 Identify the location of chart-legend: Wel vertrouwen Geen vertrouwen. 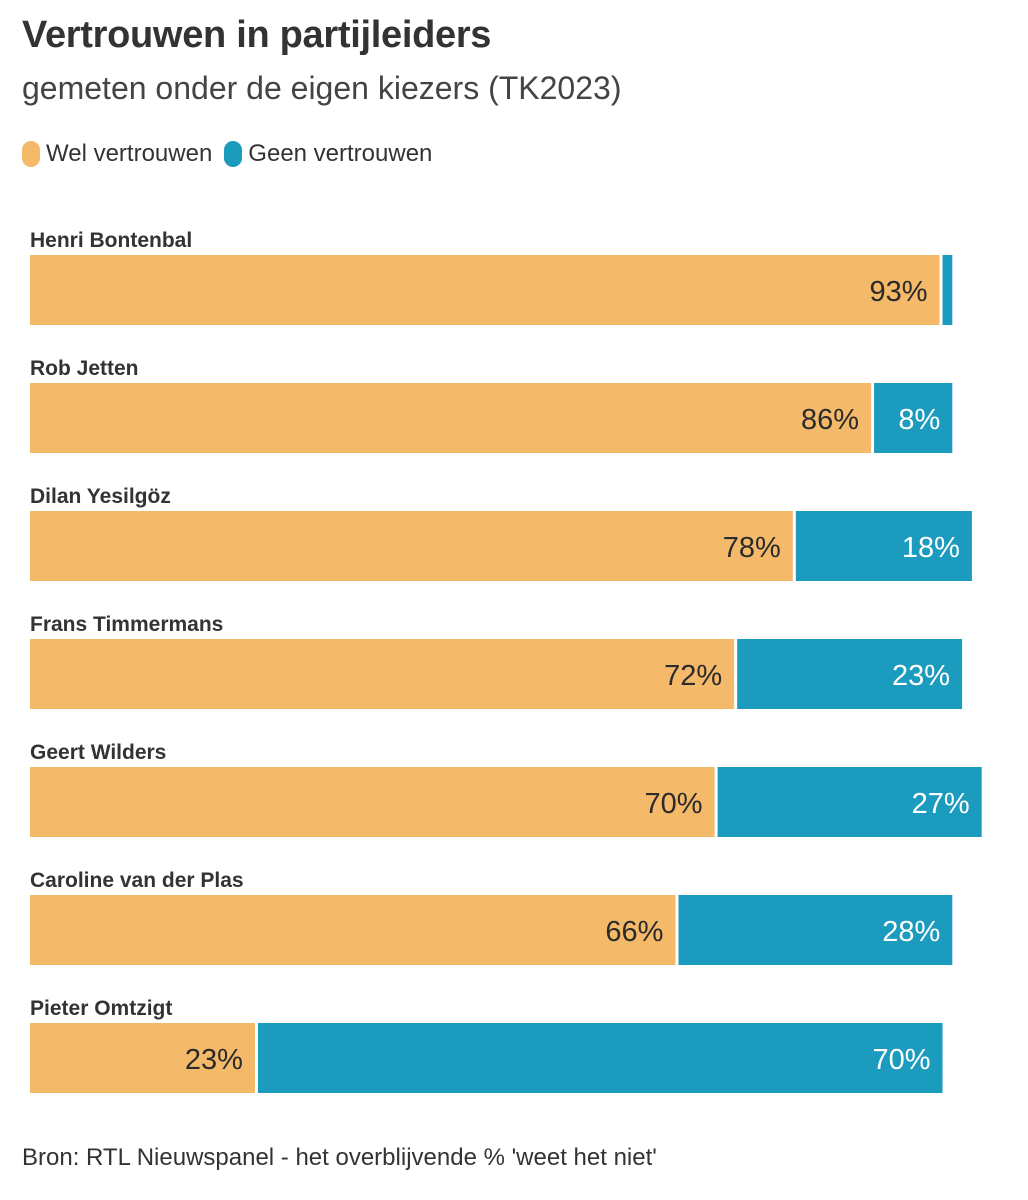
(233, 154).